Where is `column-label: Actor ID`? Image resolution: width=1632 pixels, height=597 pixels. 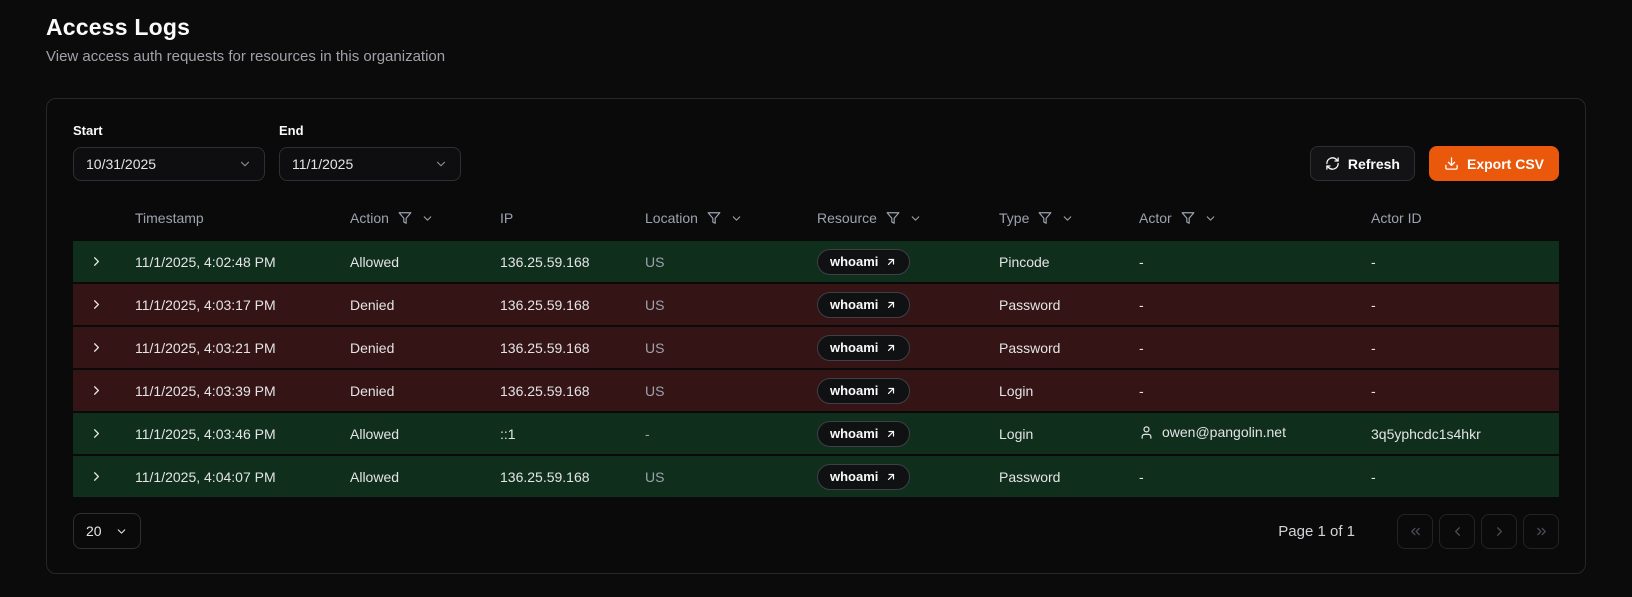
column-label: Actor ID is located at coordinates (1396, 218).